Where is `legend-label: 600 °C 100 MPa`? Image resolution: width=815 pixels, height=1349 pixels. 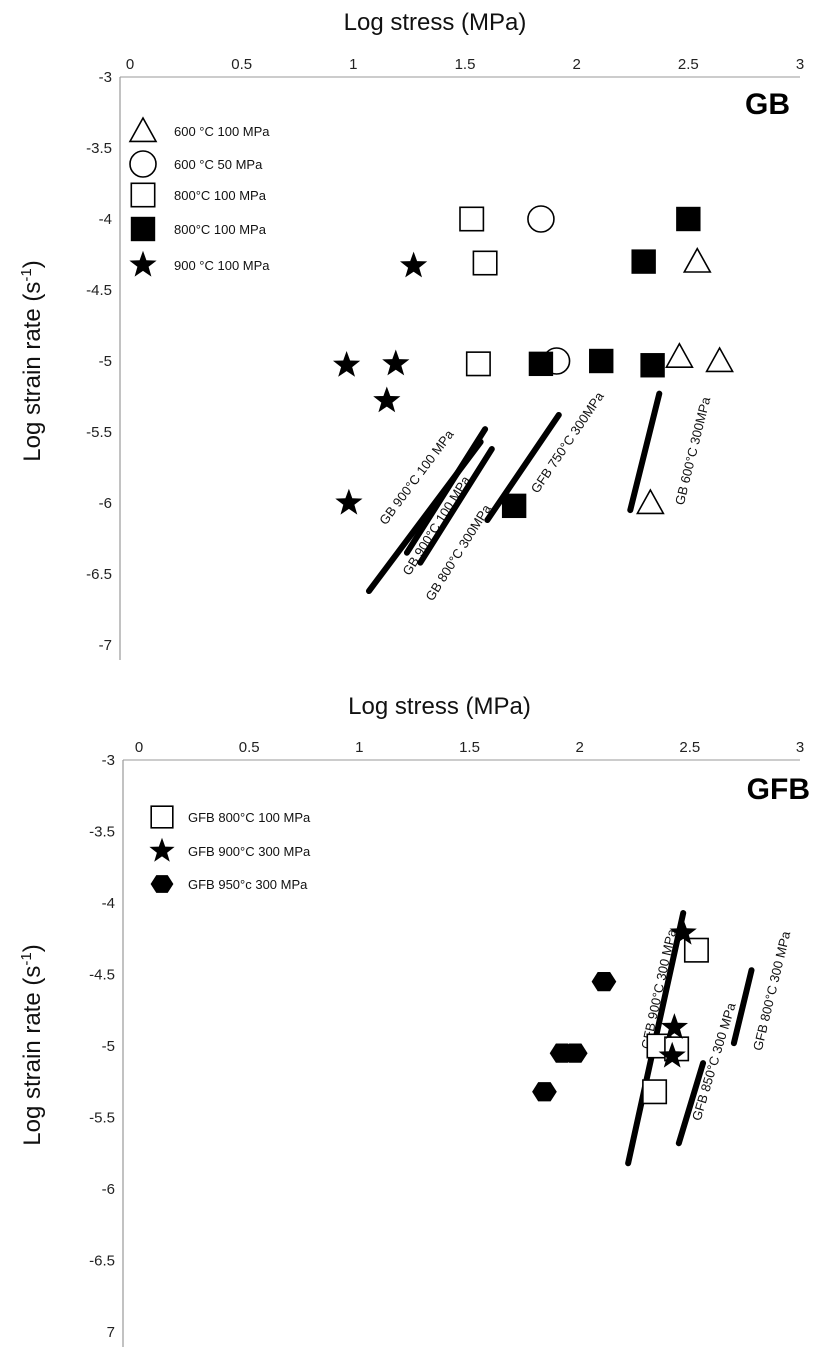
legend-label: 600 °C 100 MPa is located at coordinates (222, 131).